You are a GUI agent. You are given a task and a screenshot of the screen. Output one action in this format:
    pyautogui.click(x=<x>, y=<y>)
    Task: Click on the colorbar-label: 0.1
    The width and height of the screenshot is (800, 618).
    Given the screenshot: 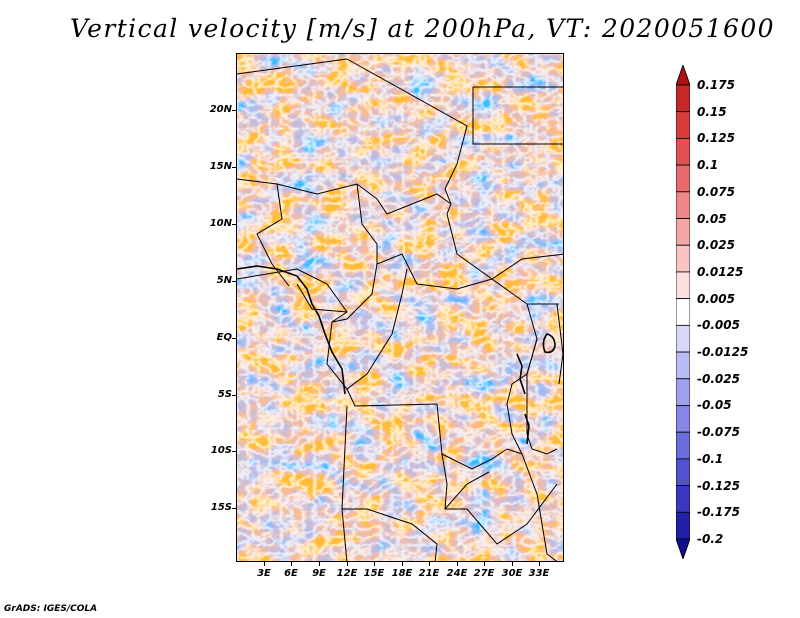 What is the action you would take?
    pyautogui.click(x=708, y=165)
    